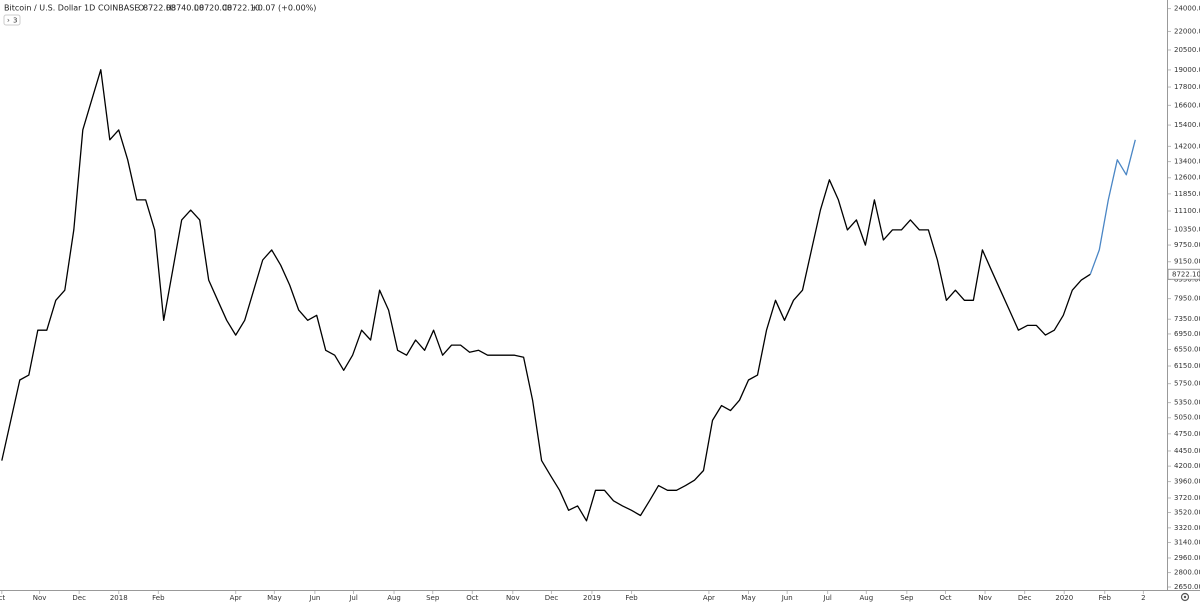 The width and height of the screenshot is (1200, 603). What do you see at coordinates (1143, 598) in the screenshot?
I see `x-tick-label: 2` at bounding box center [1143, 598].